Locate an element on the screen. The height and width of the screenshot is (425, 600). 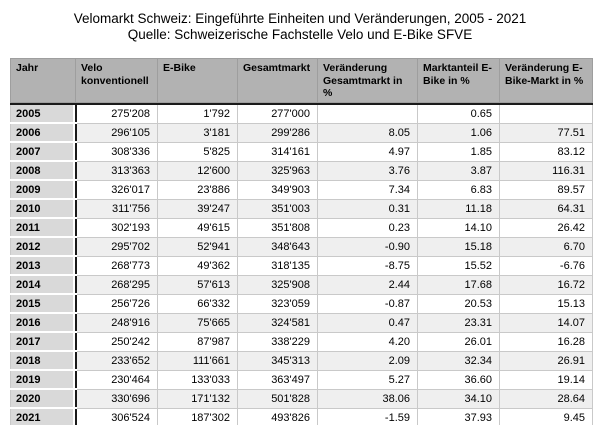
year-cell: 2019 is located at coordinates (43, 379).